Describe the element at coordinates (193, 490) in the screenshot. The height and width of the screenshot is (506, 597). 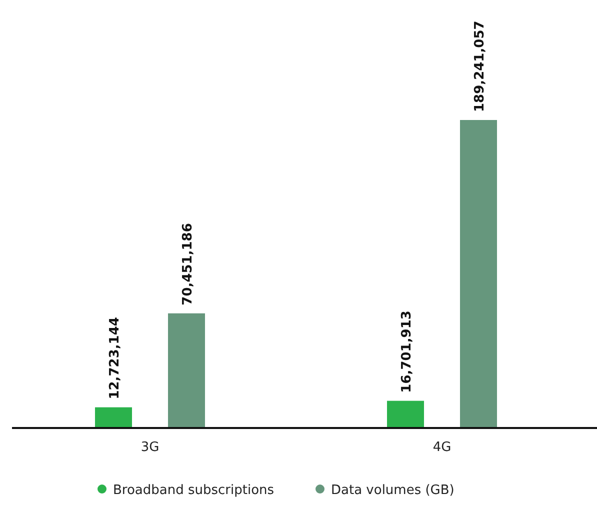
I see `legend-label: Broadband subscriptions` at that location.